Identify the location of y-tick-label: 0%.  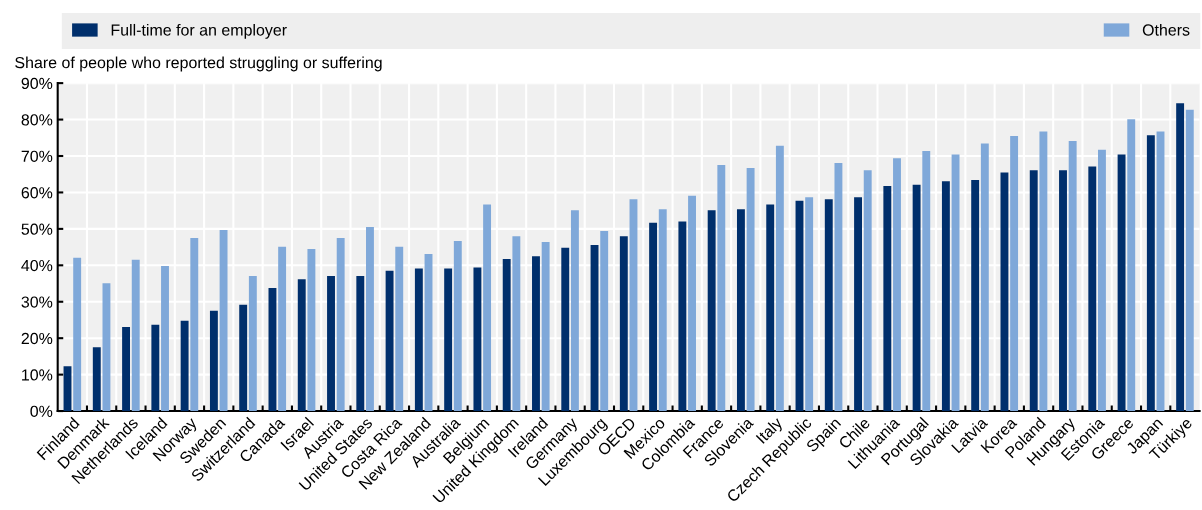
(41, 411).